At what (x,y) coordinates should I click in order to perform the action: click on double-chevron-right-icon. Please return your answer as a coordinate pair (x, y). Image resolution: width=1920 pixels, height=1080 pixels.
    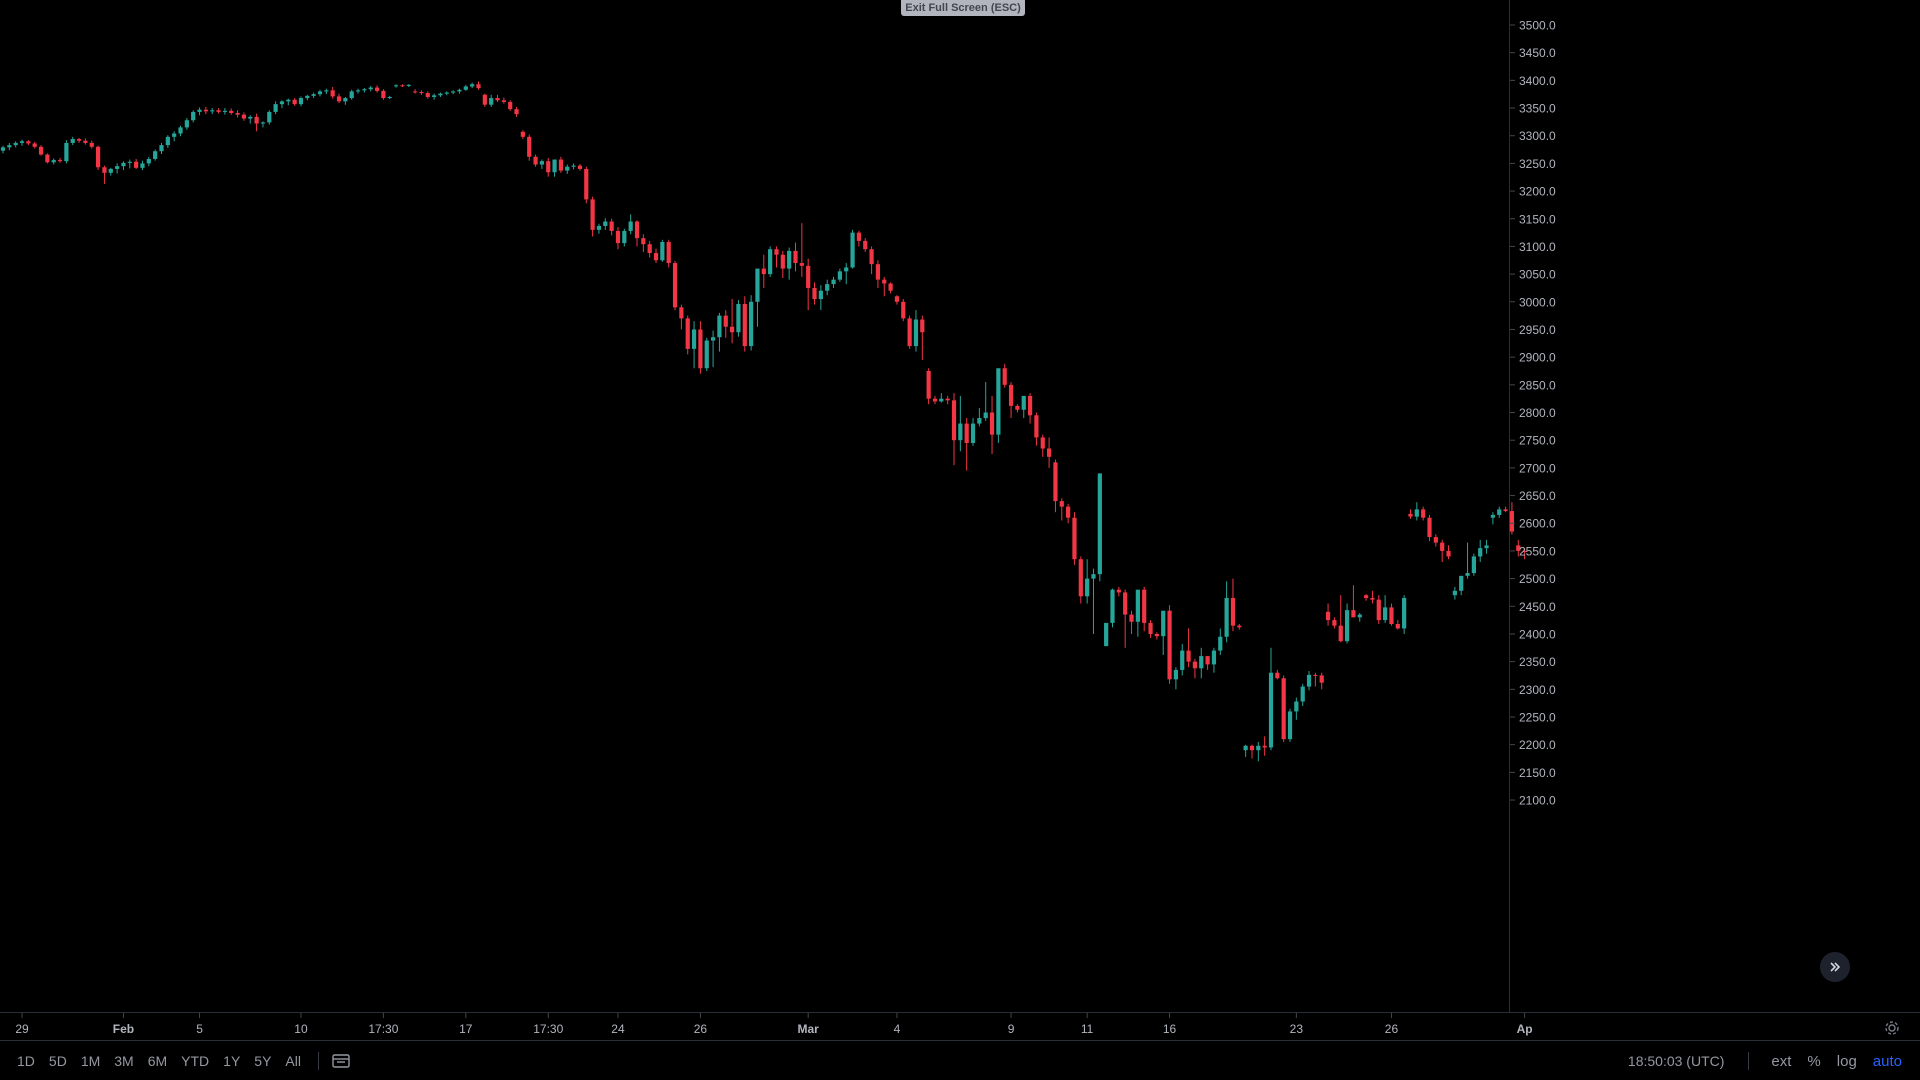
    Looking at the image, I should click on (1835, 967).